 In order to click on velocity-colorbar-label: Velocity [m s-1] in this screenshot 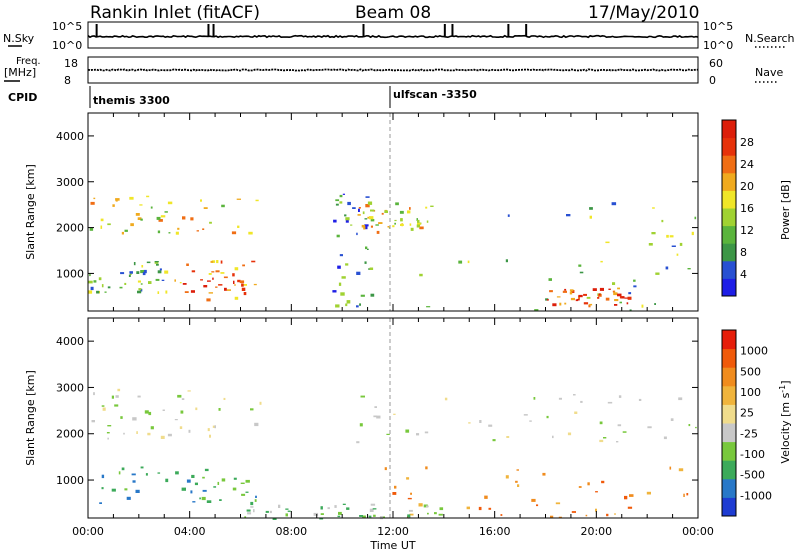, I will do `click(785, 421)`.